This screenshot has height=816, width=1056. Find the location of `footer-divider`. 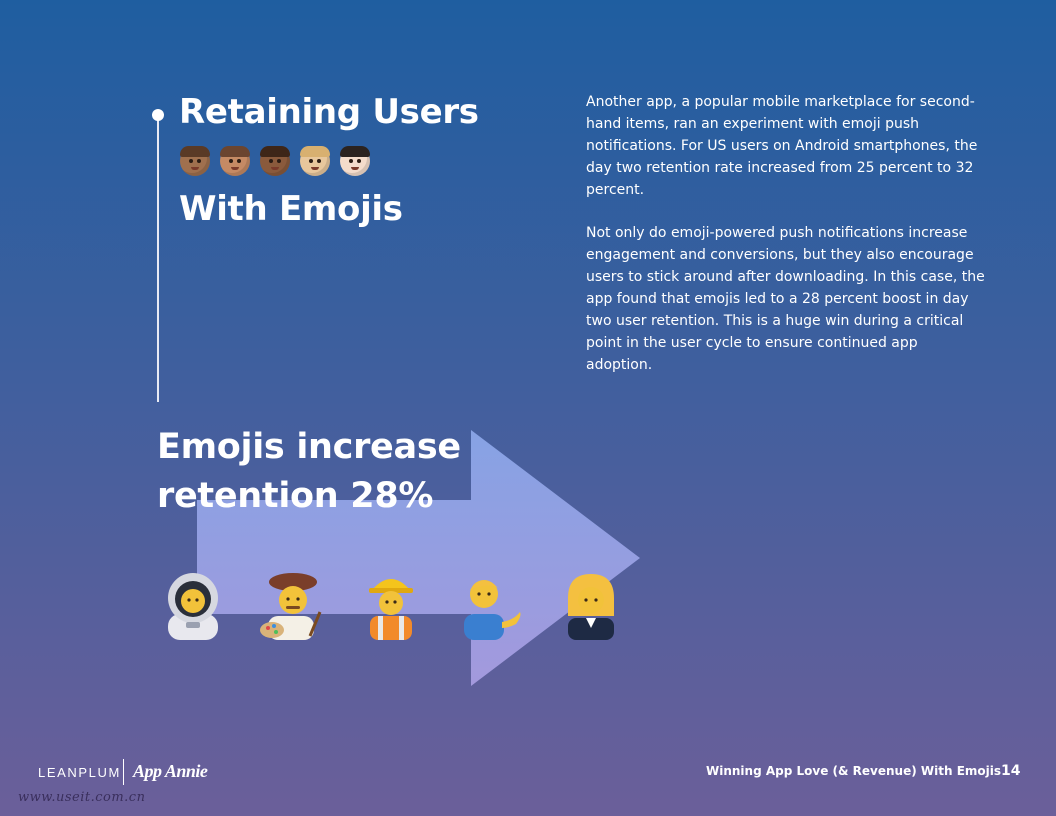

footer-divider is located at coordinates (123, 772).